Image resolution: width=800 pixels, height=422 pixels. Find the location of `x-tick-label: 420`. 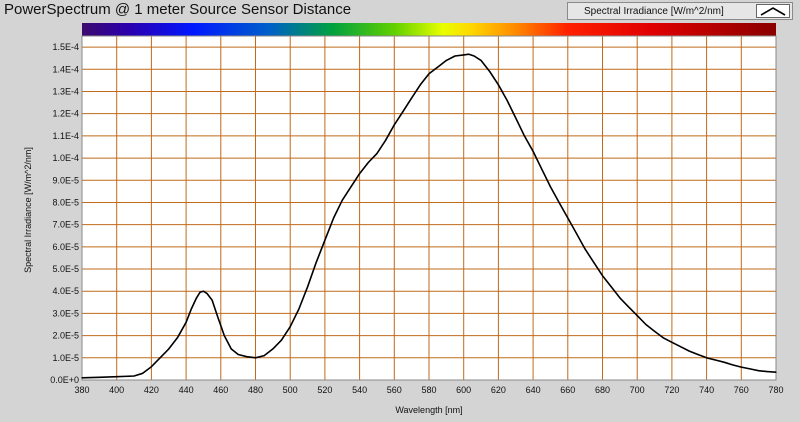

x-tick-label: 420 is located at coordinates (151, 390).